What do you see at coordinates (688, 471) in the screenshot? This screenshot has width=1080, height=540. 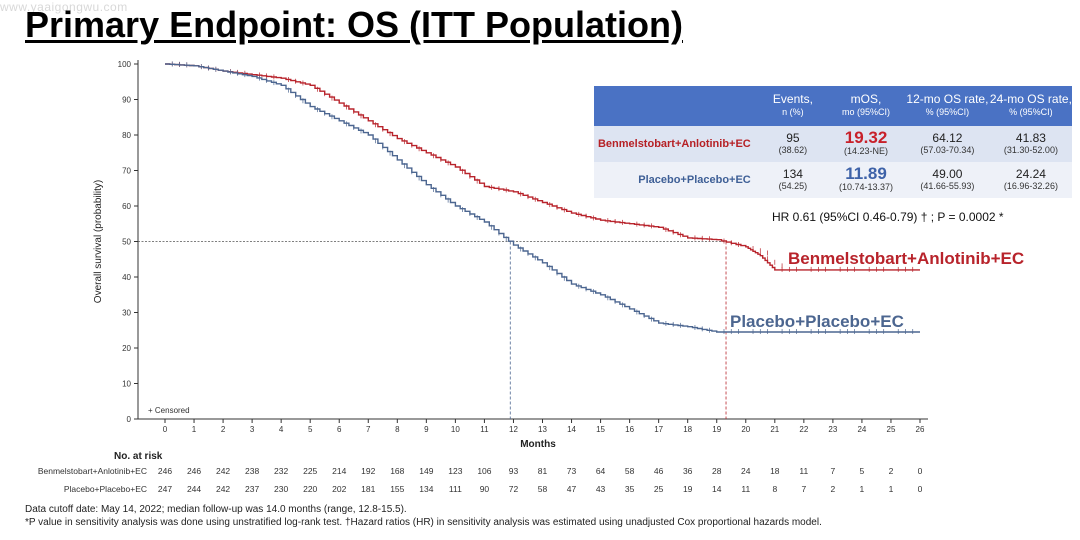 I see `at-risk-count: 36` at bounding box center [688, 471].